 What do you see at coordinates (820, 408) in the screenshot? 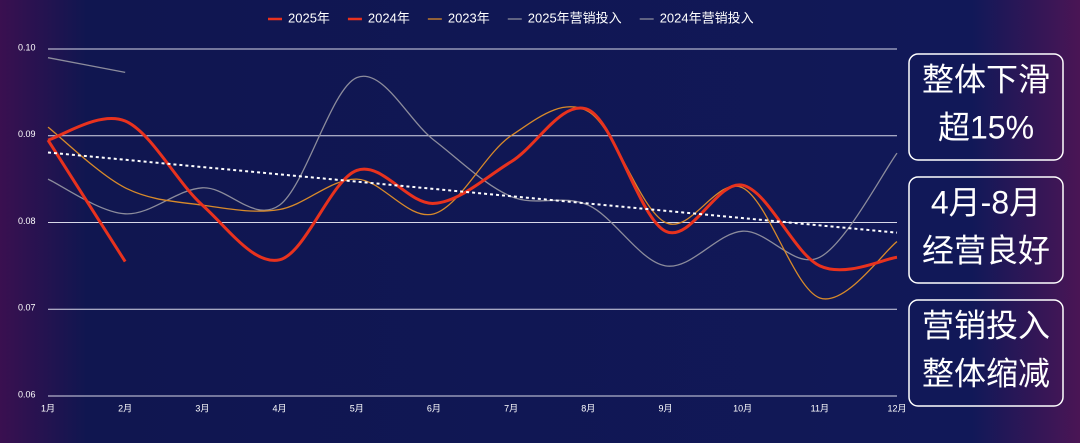
I see `x-tick-label: 11月` at bounding box center [820, 408].